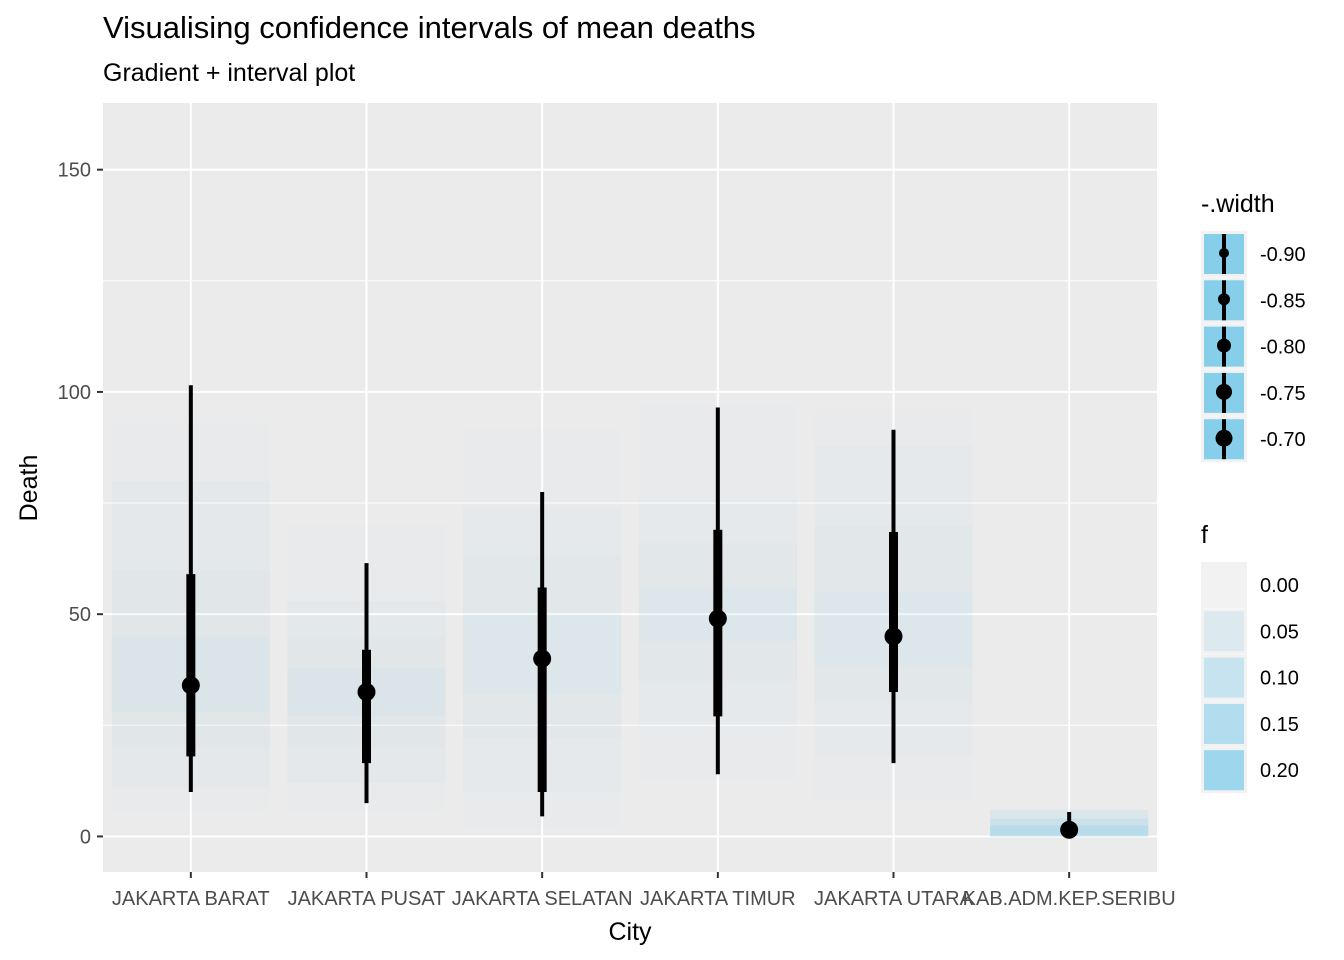 This screenshot has width=1344, height=960. I want to click on legend-f: f 0.00 0.05 0.10 0.15 0.20, so click(1250, 657).